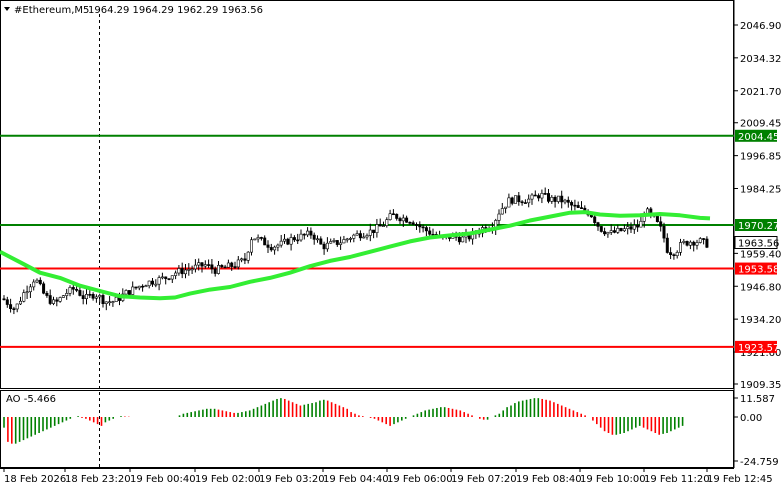 This screenshot has height=489, width=781. What do you see at coordinates (757, 399) in the screenshot?
I see `ao-tick-label: 11.587` at bounding box center [757, 399].